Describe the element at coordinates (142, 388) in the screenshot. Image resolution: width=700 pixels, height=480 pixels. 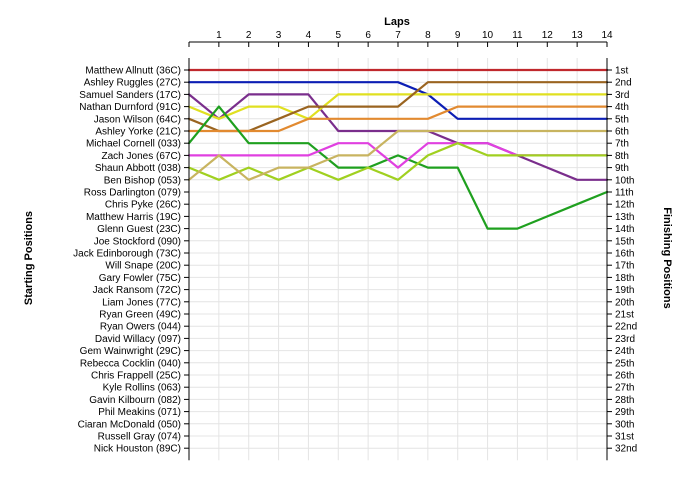
I see `start-position-label: Kyle Rollins (063)` at that location.